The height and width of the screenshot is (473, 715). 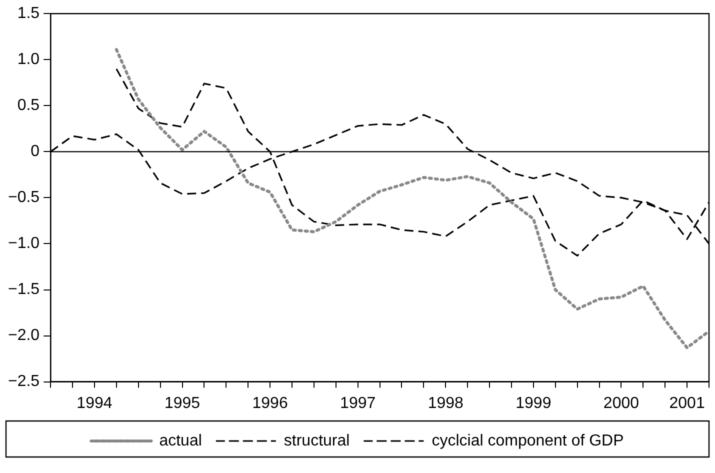 What do you see at coordinates (24, 243) in the screenshot?
I see `y-tick-label: −1.0` at bounding box center [24, 243].